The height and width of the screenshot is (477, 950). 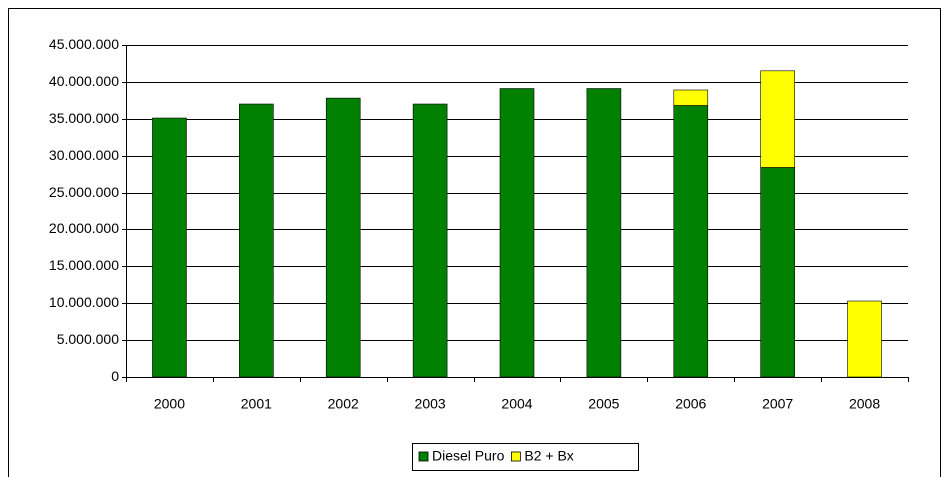 What do you see at coordinates (115, 376) in the screenshot?
I see `y-tick-label: 0` at bounding box center [115, 376].